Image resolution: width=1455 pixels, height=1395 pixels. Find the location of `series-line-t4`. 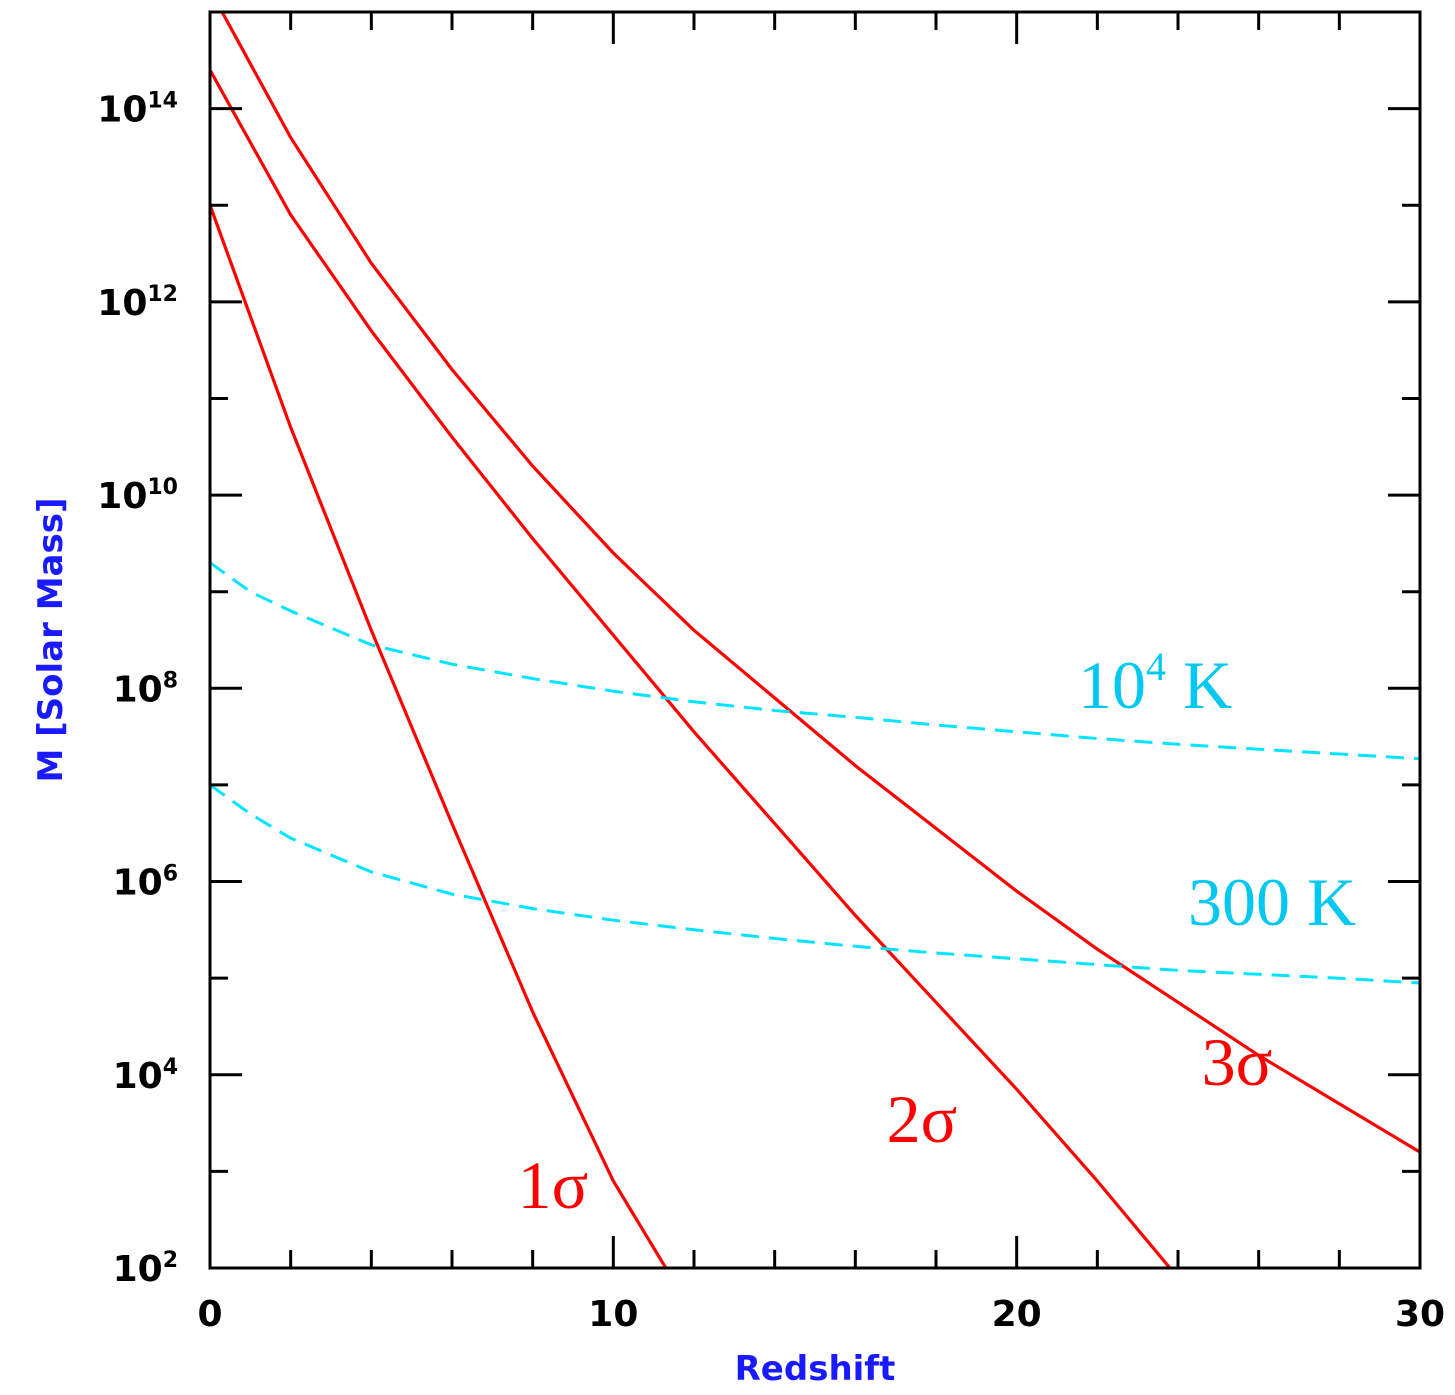

series-line-t4 is located at coordinates (815, 661).